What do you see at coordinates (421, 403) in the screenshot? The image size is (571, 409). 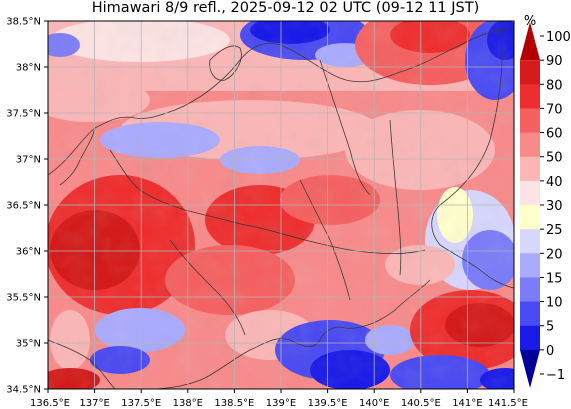 I see `lon-tick-label: 140.5°E` at bounding box center [421, 403].